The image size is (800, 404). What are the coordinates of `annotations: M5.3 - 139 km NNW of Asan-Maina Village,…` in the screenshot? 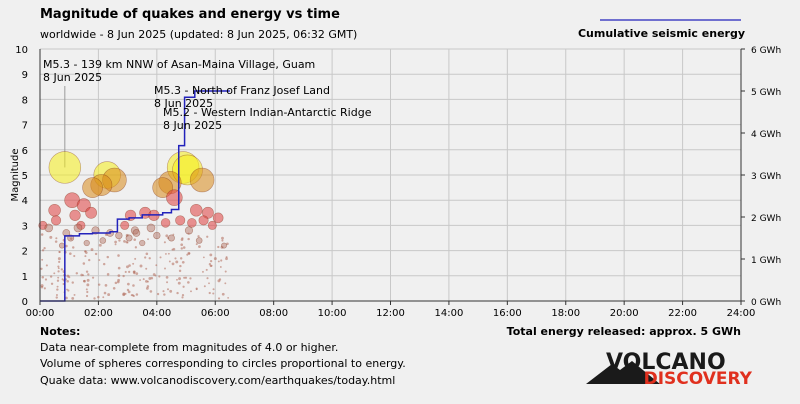 It's located at (207, 95).